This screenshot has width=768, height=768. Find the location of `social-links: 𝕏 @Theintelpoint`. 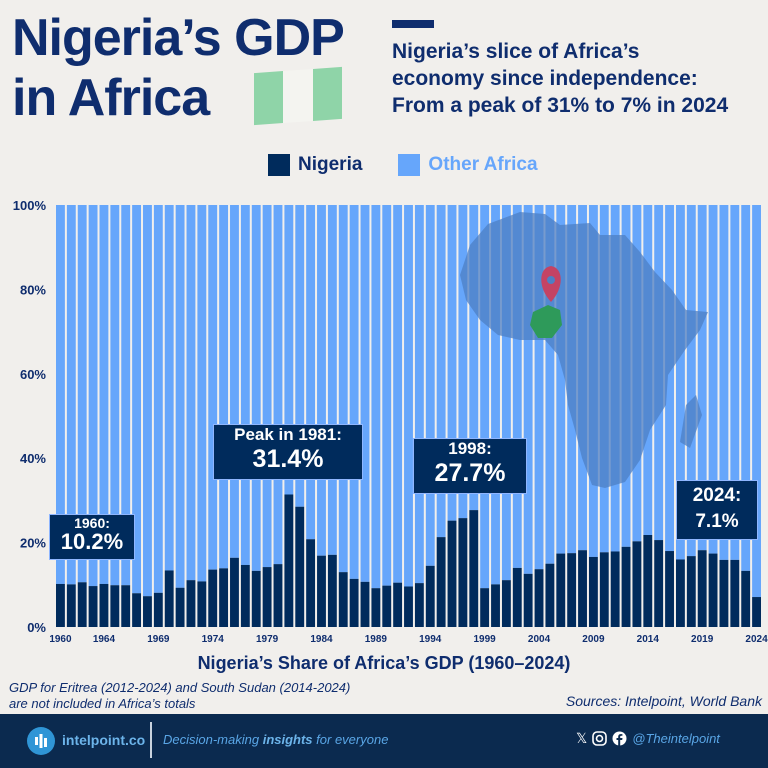

social-links: 𝕏 @Theintelpoint is located at coordinates (648, 738).